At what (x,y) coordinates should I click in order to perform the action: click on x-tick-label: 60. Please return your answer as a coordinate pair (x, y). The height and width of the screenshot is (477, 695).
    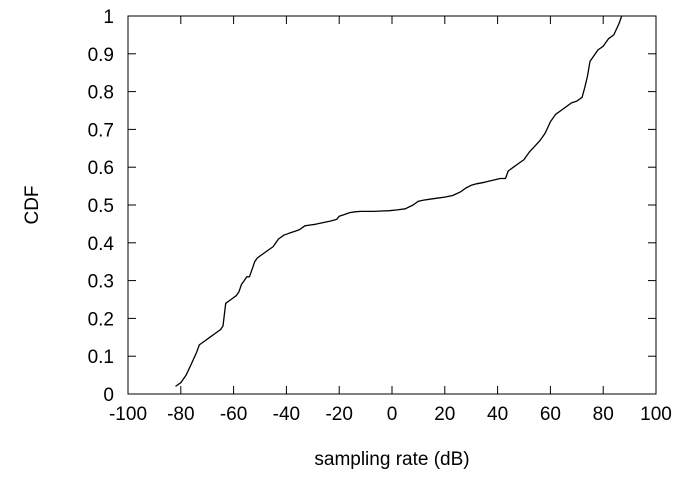
    Looking at the image, I should click on (550, 414).